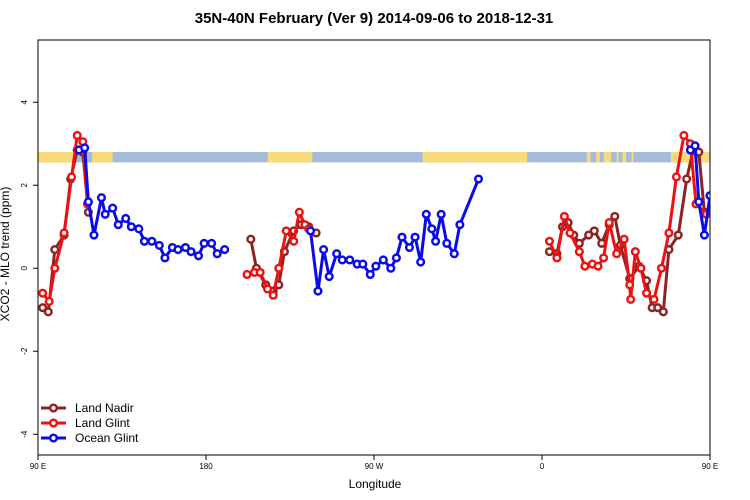 The width and height of the screenshot is (750, 500). What do you see at coordinates (24, 351) in the screenshot?
I see `y-tick-label: -2` at bounding box center [24, 351].